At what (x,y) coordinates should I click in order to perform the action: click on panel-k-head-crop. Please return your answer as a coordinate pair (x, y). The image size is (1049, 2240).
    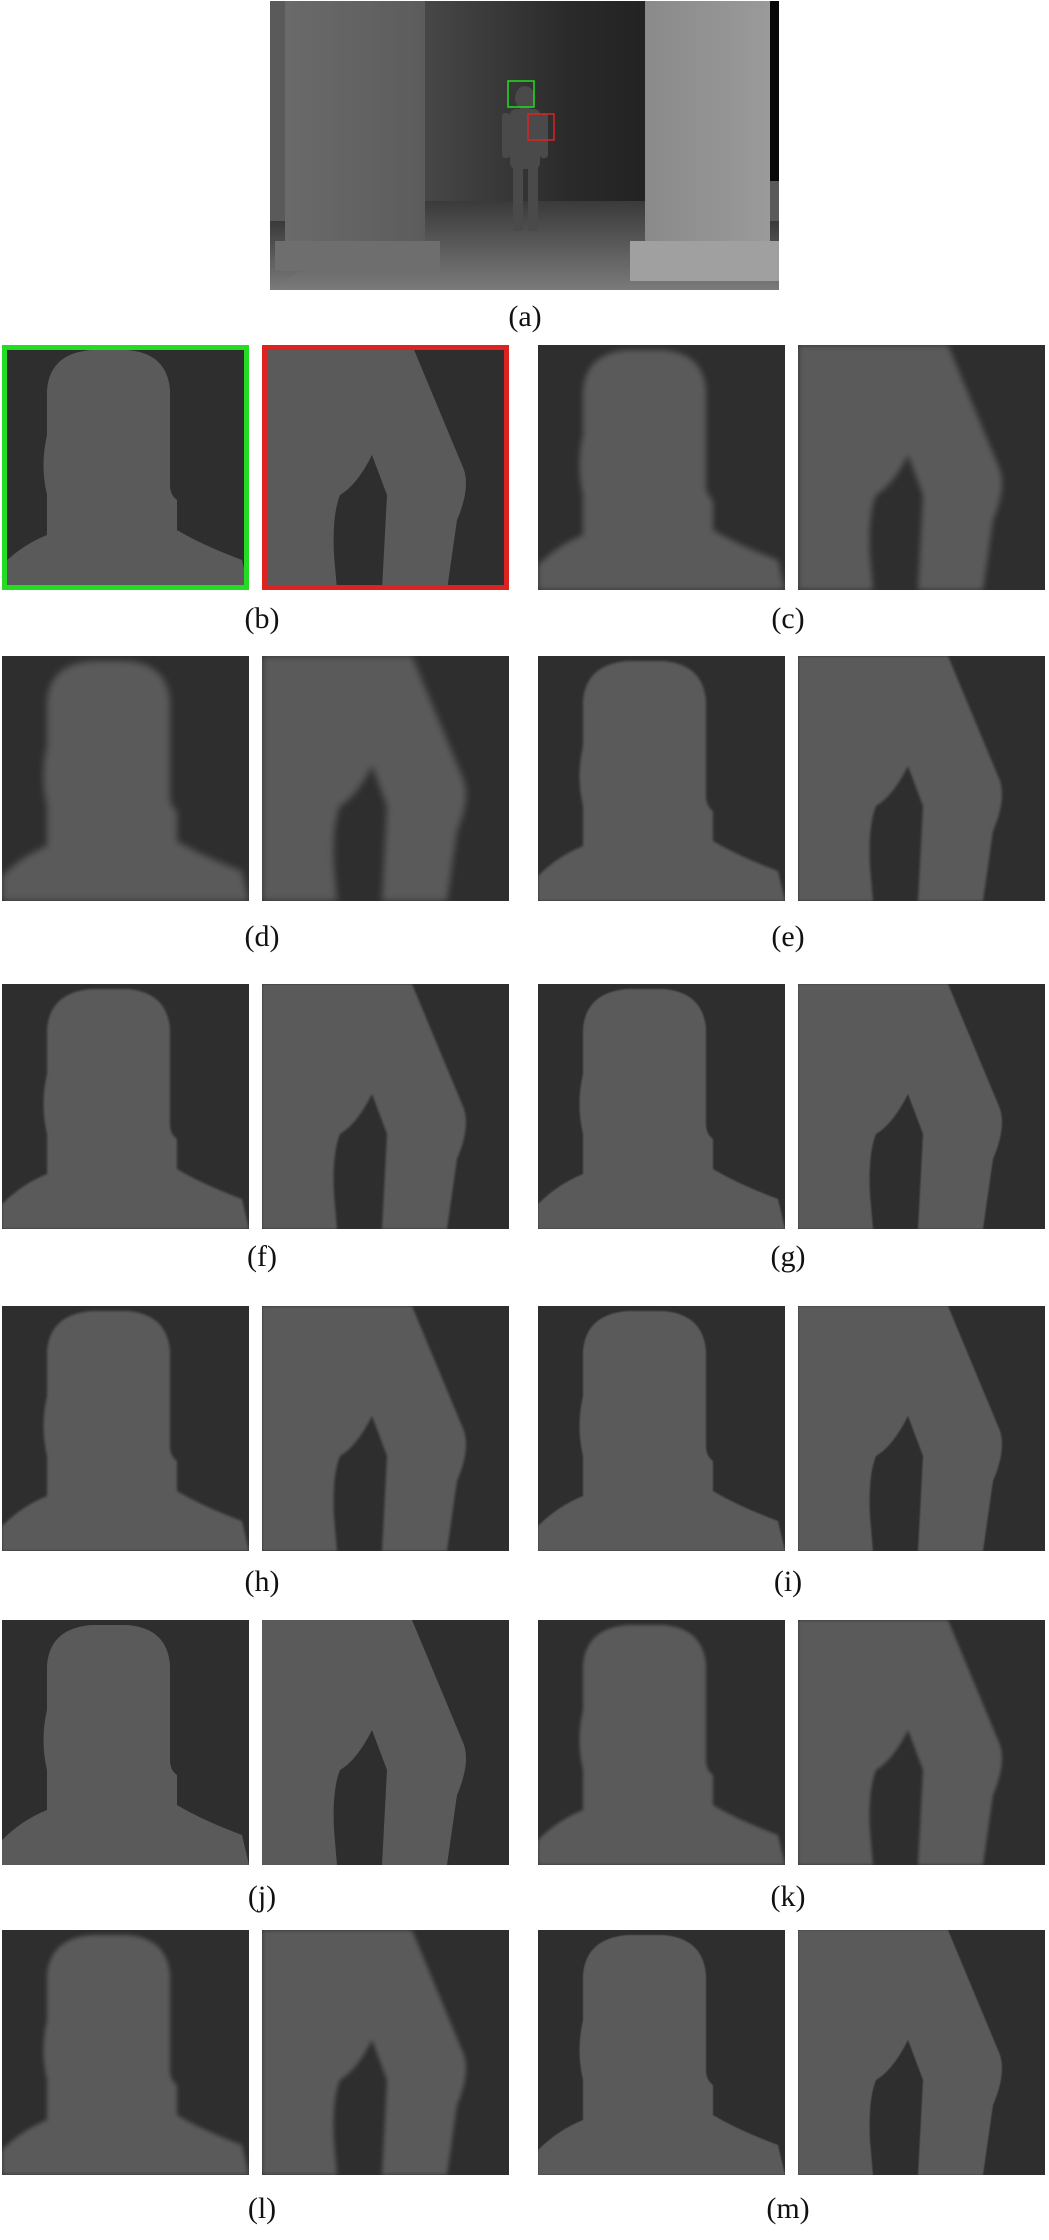
    Looking at the image, I should click on (661, 1742).